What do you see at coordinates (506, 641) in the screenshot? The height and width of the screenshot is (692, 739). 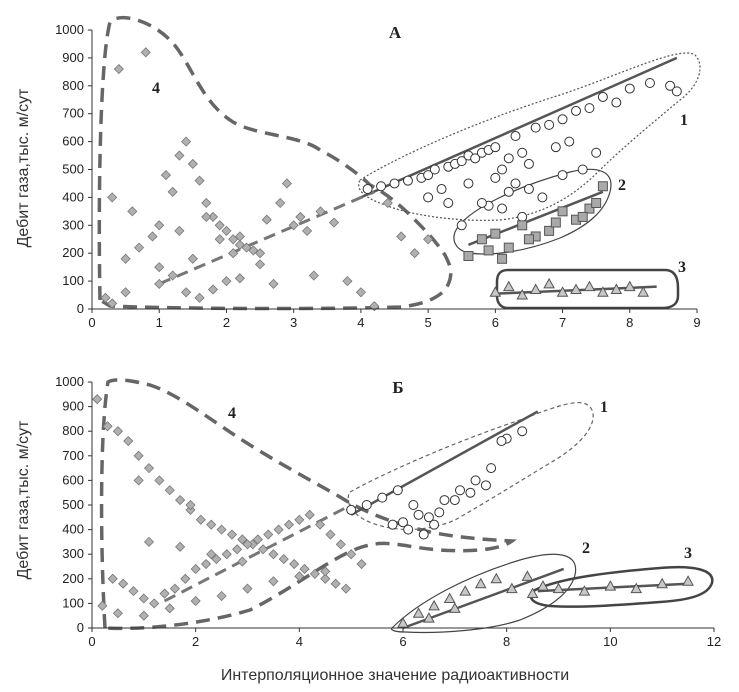 I see `panel-b-x-tick-label: 8` at bounding box center [506, 641].